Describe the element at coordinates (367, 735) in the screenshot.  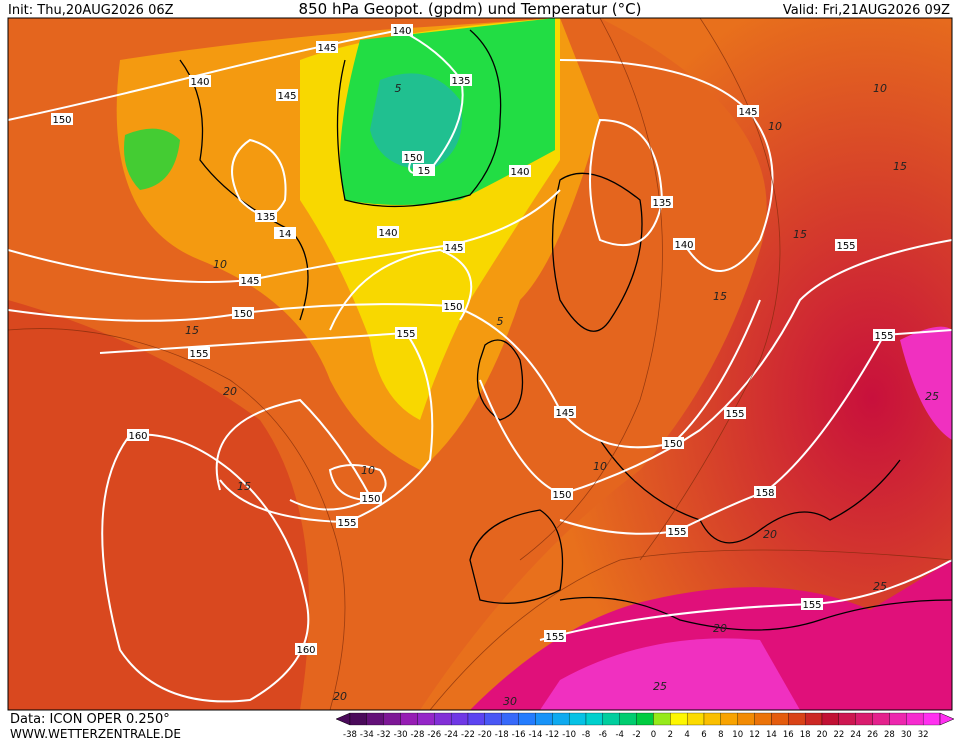
I see `colorbar-label: -34` at that location.